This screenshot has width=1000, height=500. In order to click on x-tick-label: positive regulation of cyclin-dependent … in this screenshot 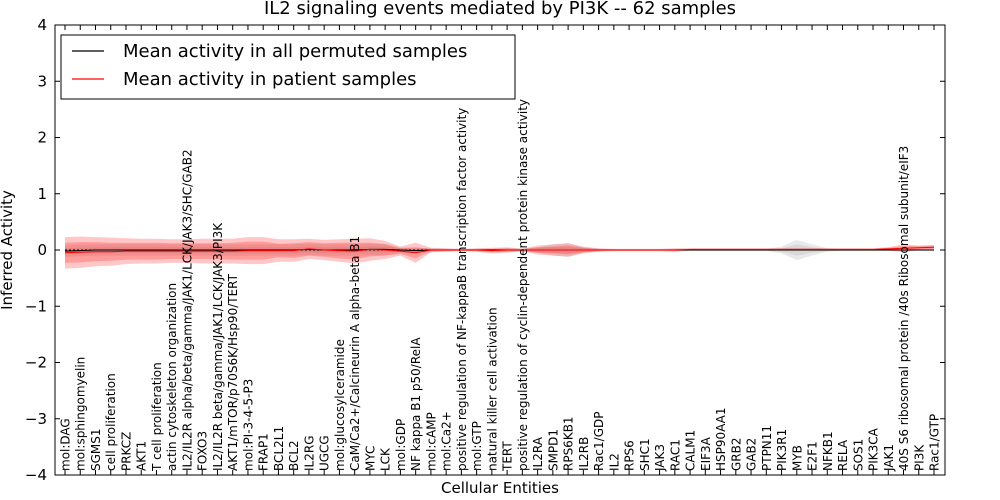, I will do `click(523, 285)`.